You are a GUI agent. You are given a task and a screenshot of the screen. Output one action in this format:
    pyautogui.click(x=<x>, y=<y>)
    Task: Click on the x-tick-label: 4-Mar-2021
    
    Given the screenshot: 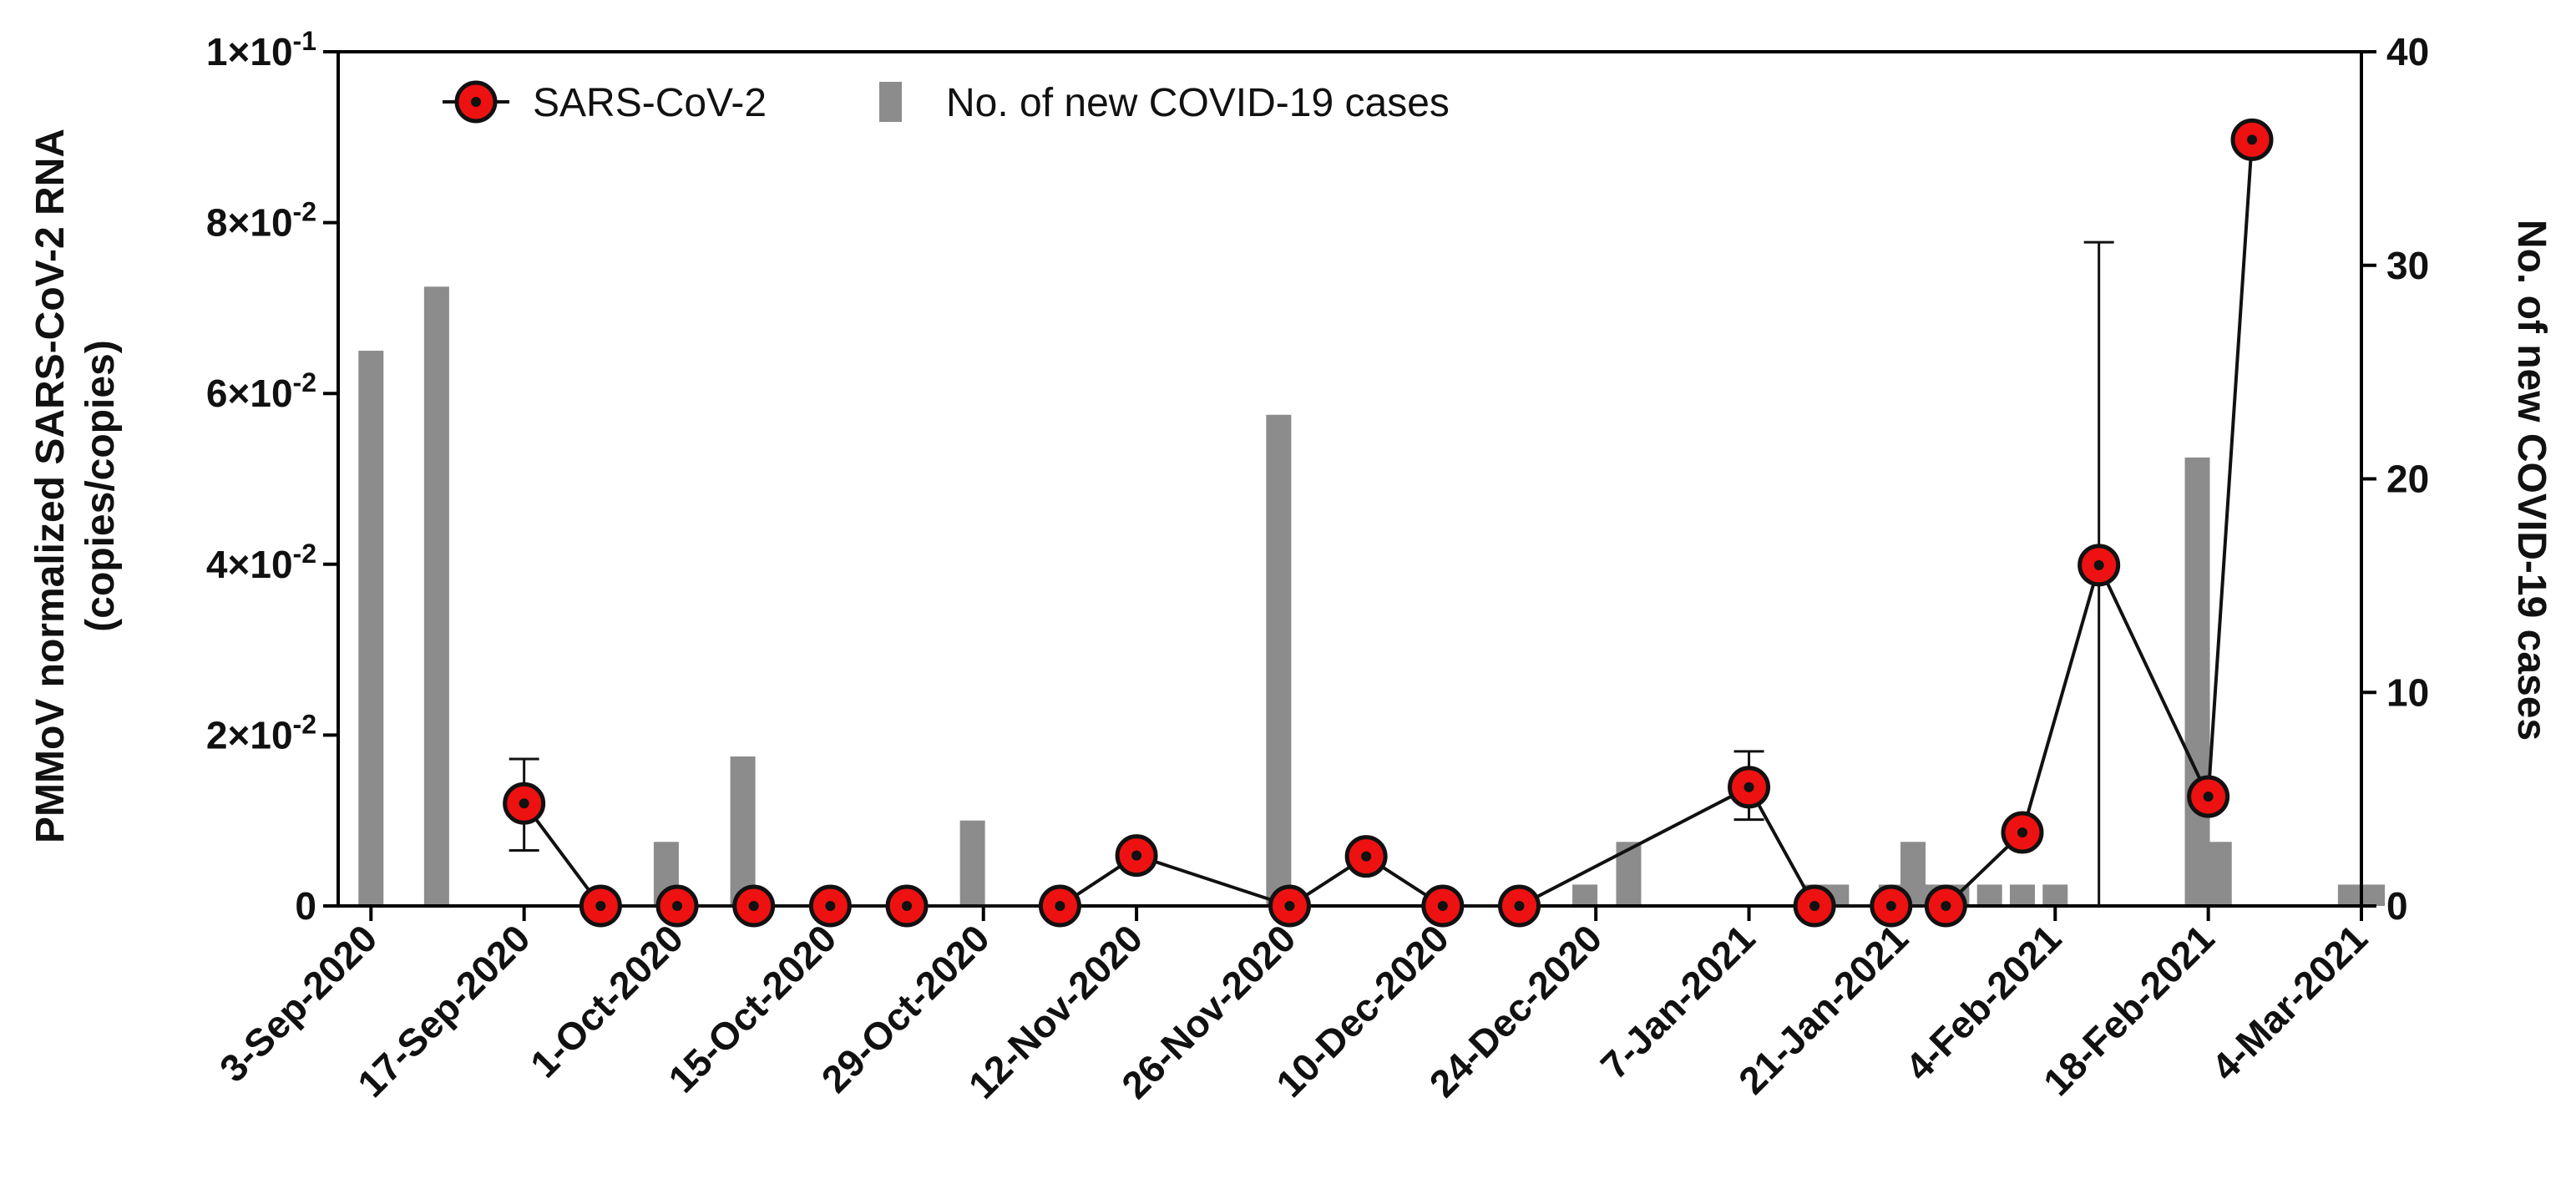 What is the action you would take?
    pyautogui.click(x=2289, y=1003)
    